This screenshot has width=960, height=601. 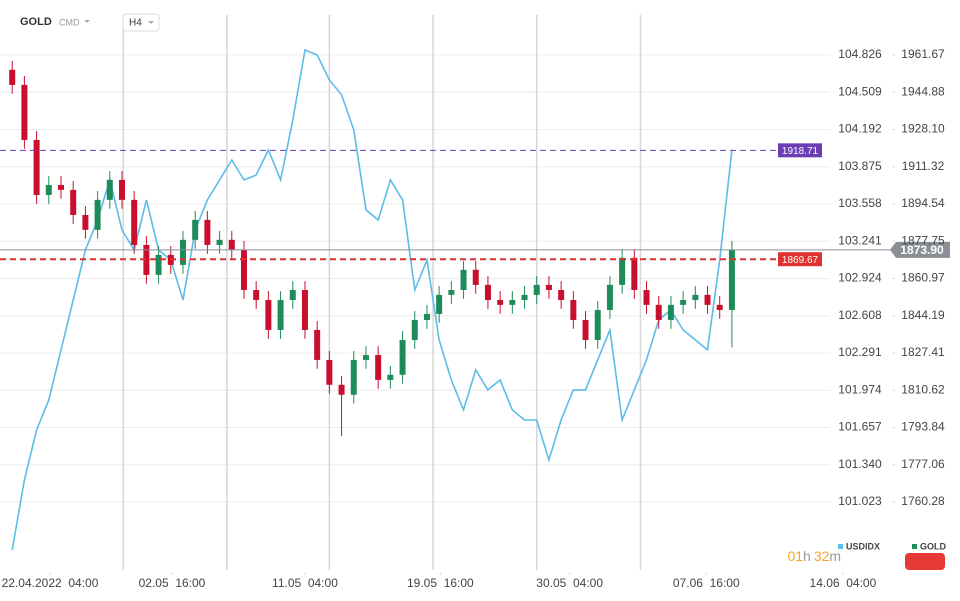 I want to click on y-tick-label: 103.558, so click(x=860, y=203).